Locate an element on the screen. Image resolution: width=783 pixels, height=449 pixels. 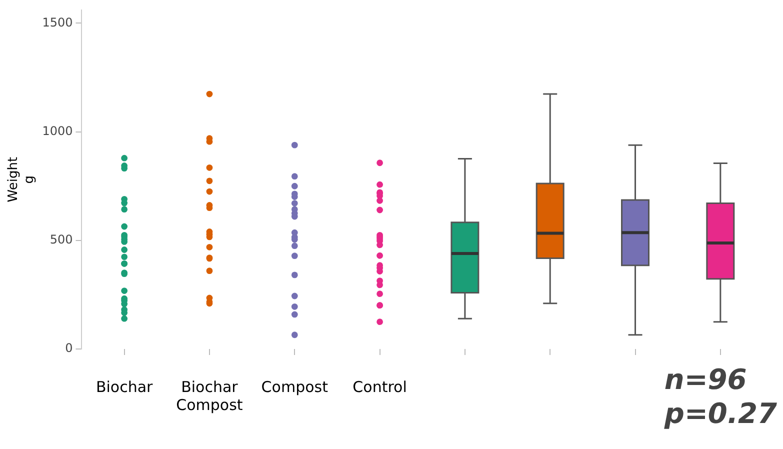
y-axis-title: Weight g is located at coordinates (21, 179).